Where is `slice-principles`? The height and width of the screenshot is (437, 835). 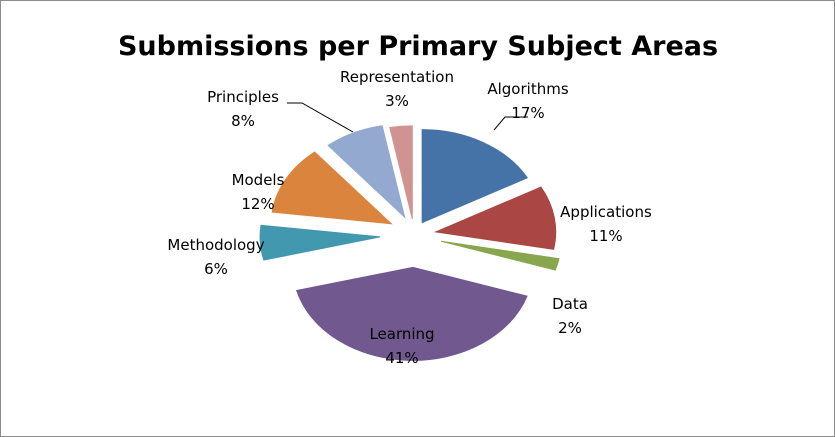 slice-principles is located at coordinates (366, 172).